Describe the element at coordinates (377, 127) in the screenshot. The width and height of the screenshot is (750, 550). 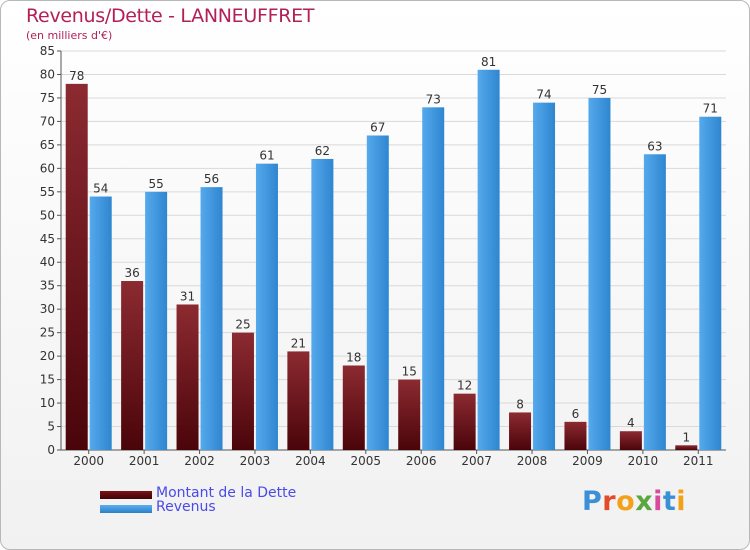
I see `data-label: 67` at that location.